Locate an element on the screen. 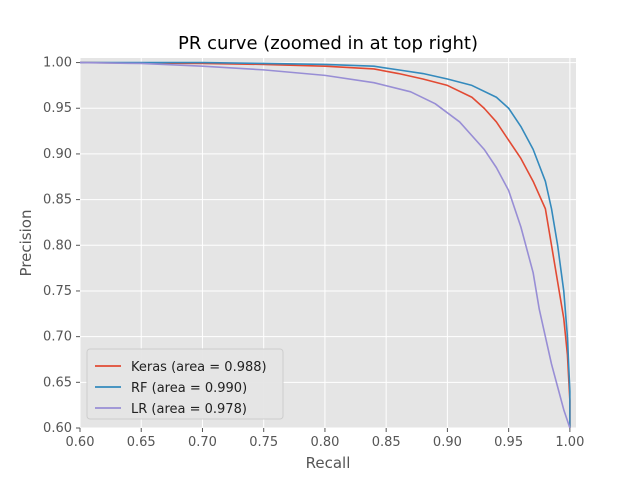 This screenshot has width=640, height=480. x-tick-label: 0.70 is located at coordinates (202, 442).